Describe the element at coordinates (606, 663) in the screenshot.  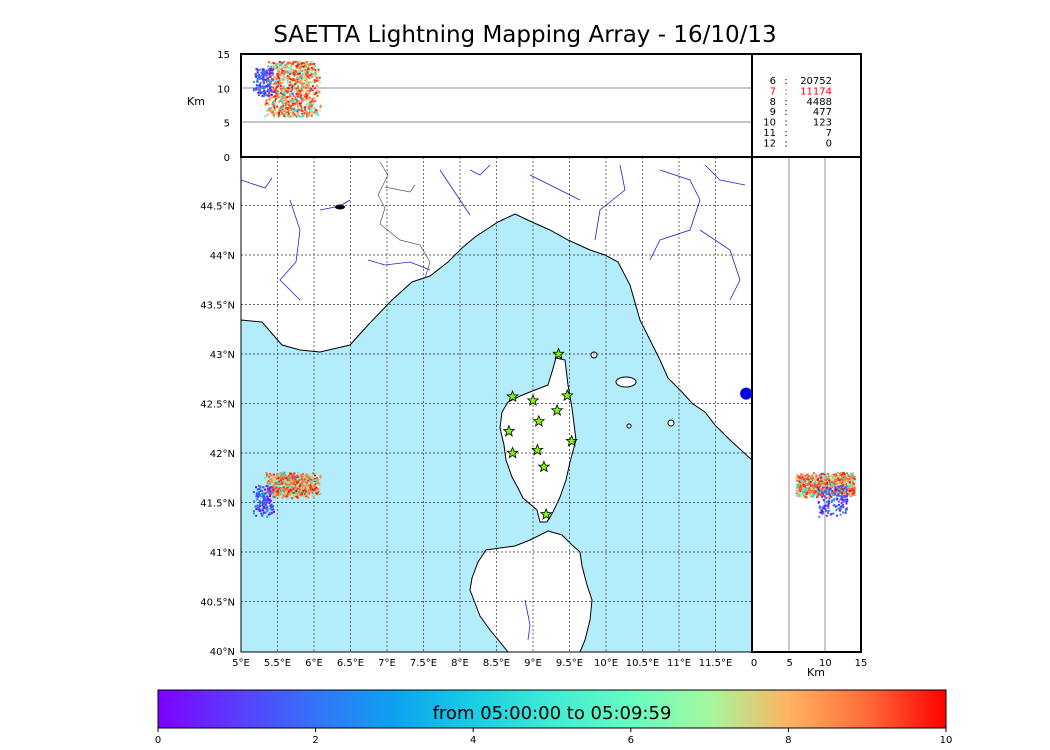
I see `lon-tick-label: 10°E` at that location.